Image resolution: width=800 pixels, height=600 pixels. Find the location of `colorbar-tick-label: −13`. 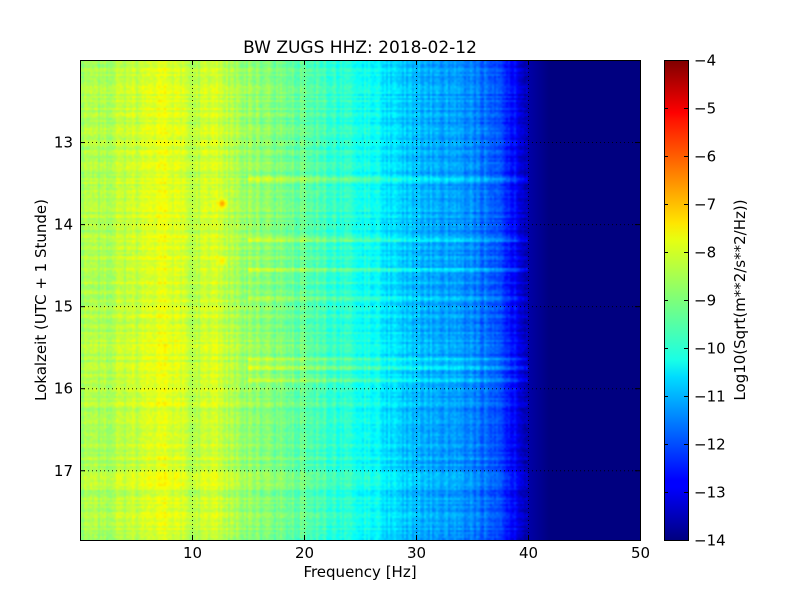

colorbar-tick-label: −13 is located at coordinates (710, 493).